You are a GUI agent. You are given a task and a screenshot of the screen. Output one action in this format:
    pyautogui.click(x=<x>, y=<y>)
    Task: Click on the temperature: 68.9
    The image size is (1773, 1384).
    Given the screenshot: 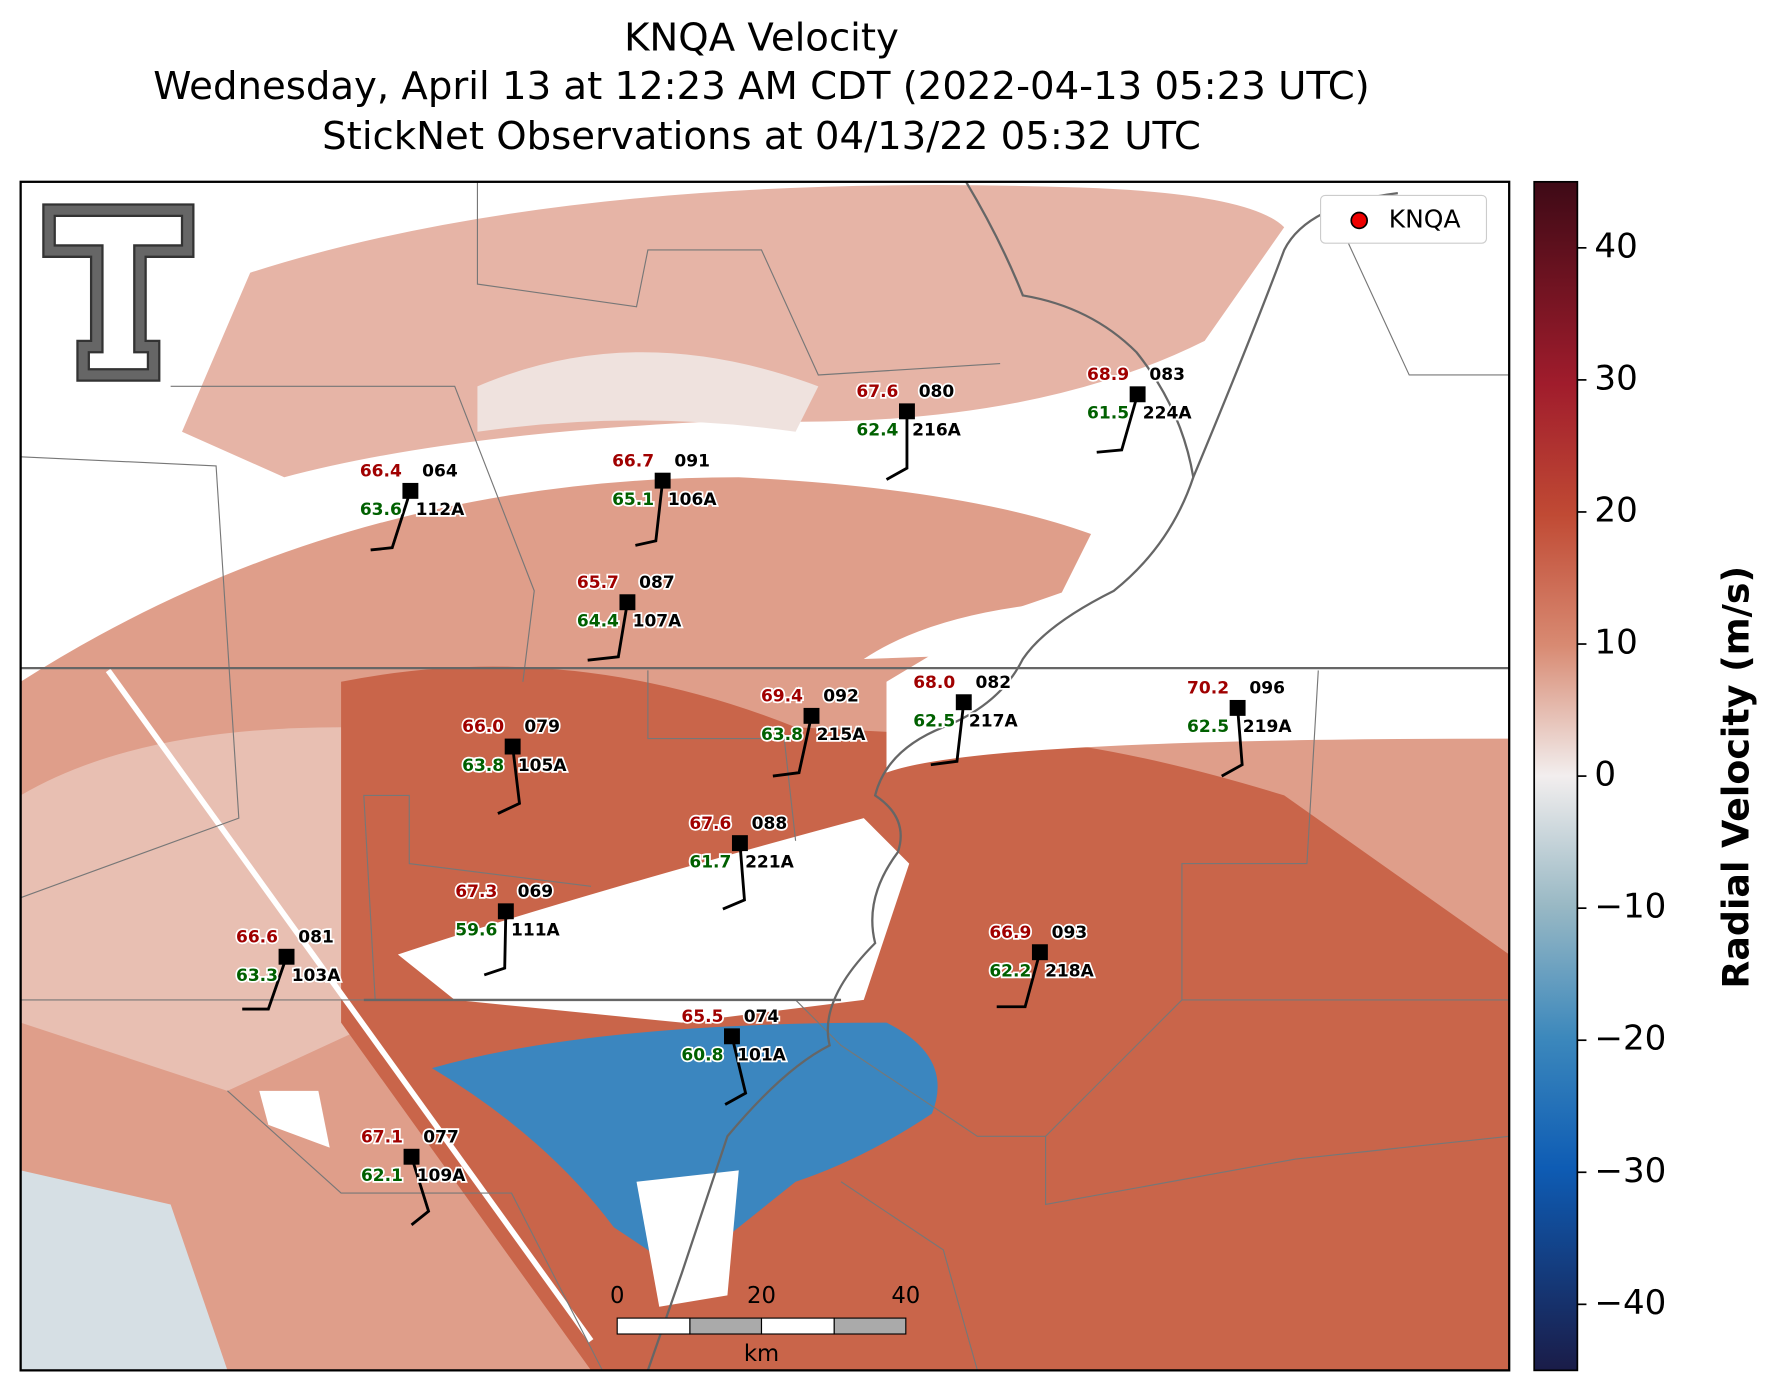 What is the action you would take?
    pyautogui.click(x=1108, y=375)
    